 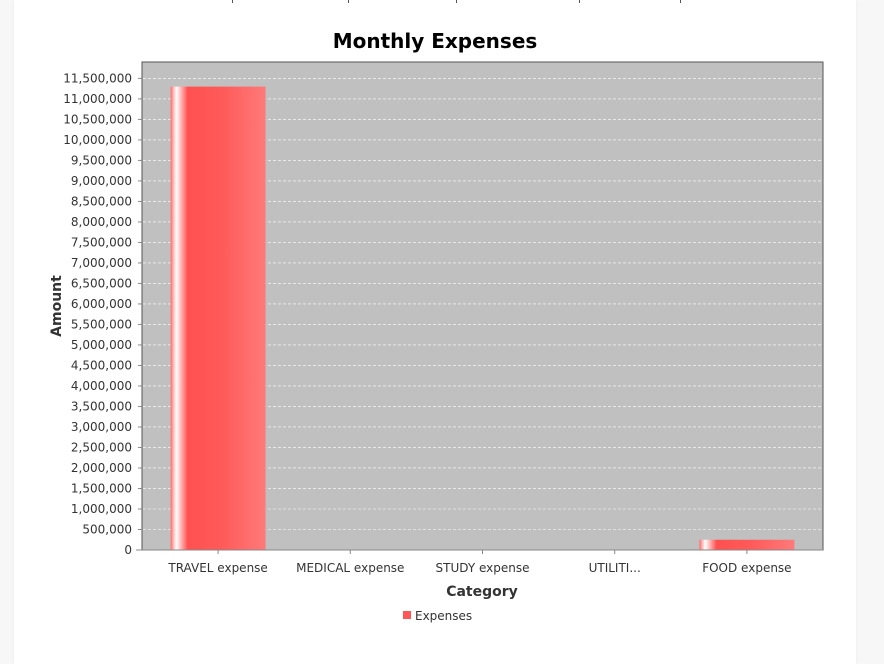 I want to click on y-tick-label: 7,500,000, so click(x=101, y=242).